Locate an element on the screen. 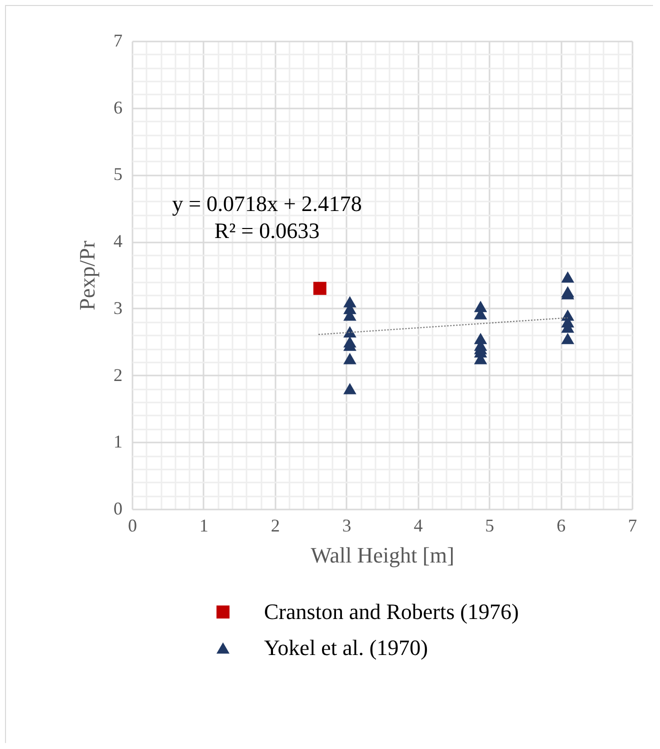  y-axis-title: Pexp/Pr is located at coordinates (87, 275).